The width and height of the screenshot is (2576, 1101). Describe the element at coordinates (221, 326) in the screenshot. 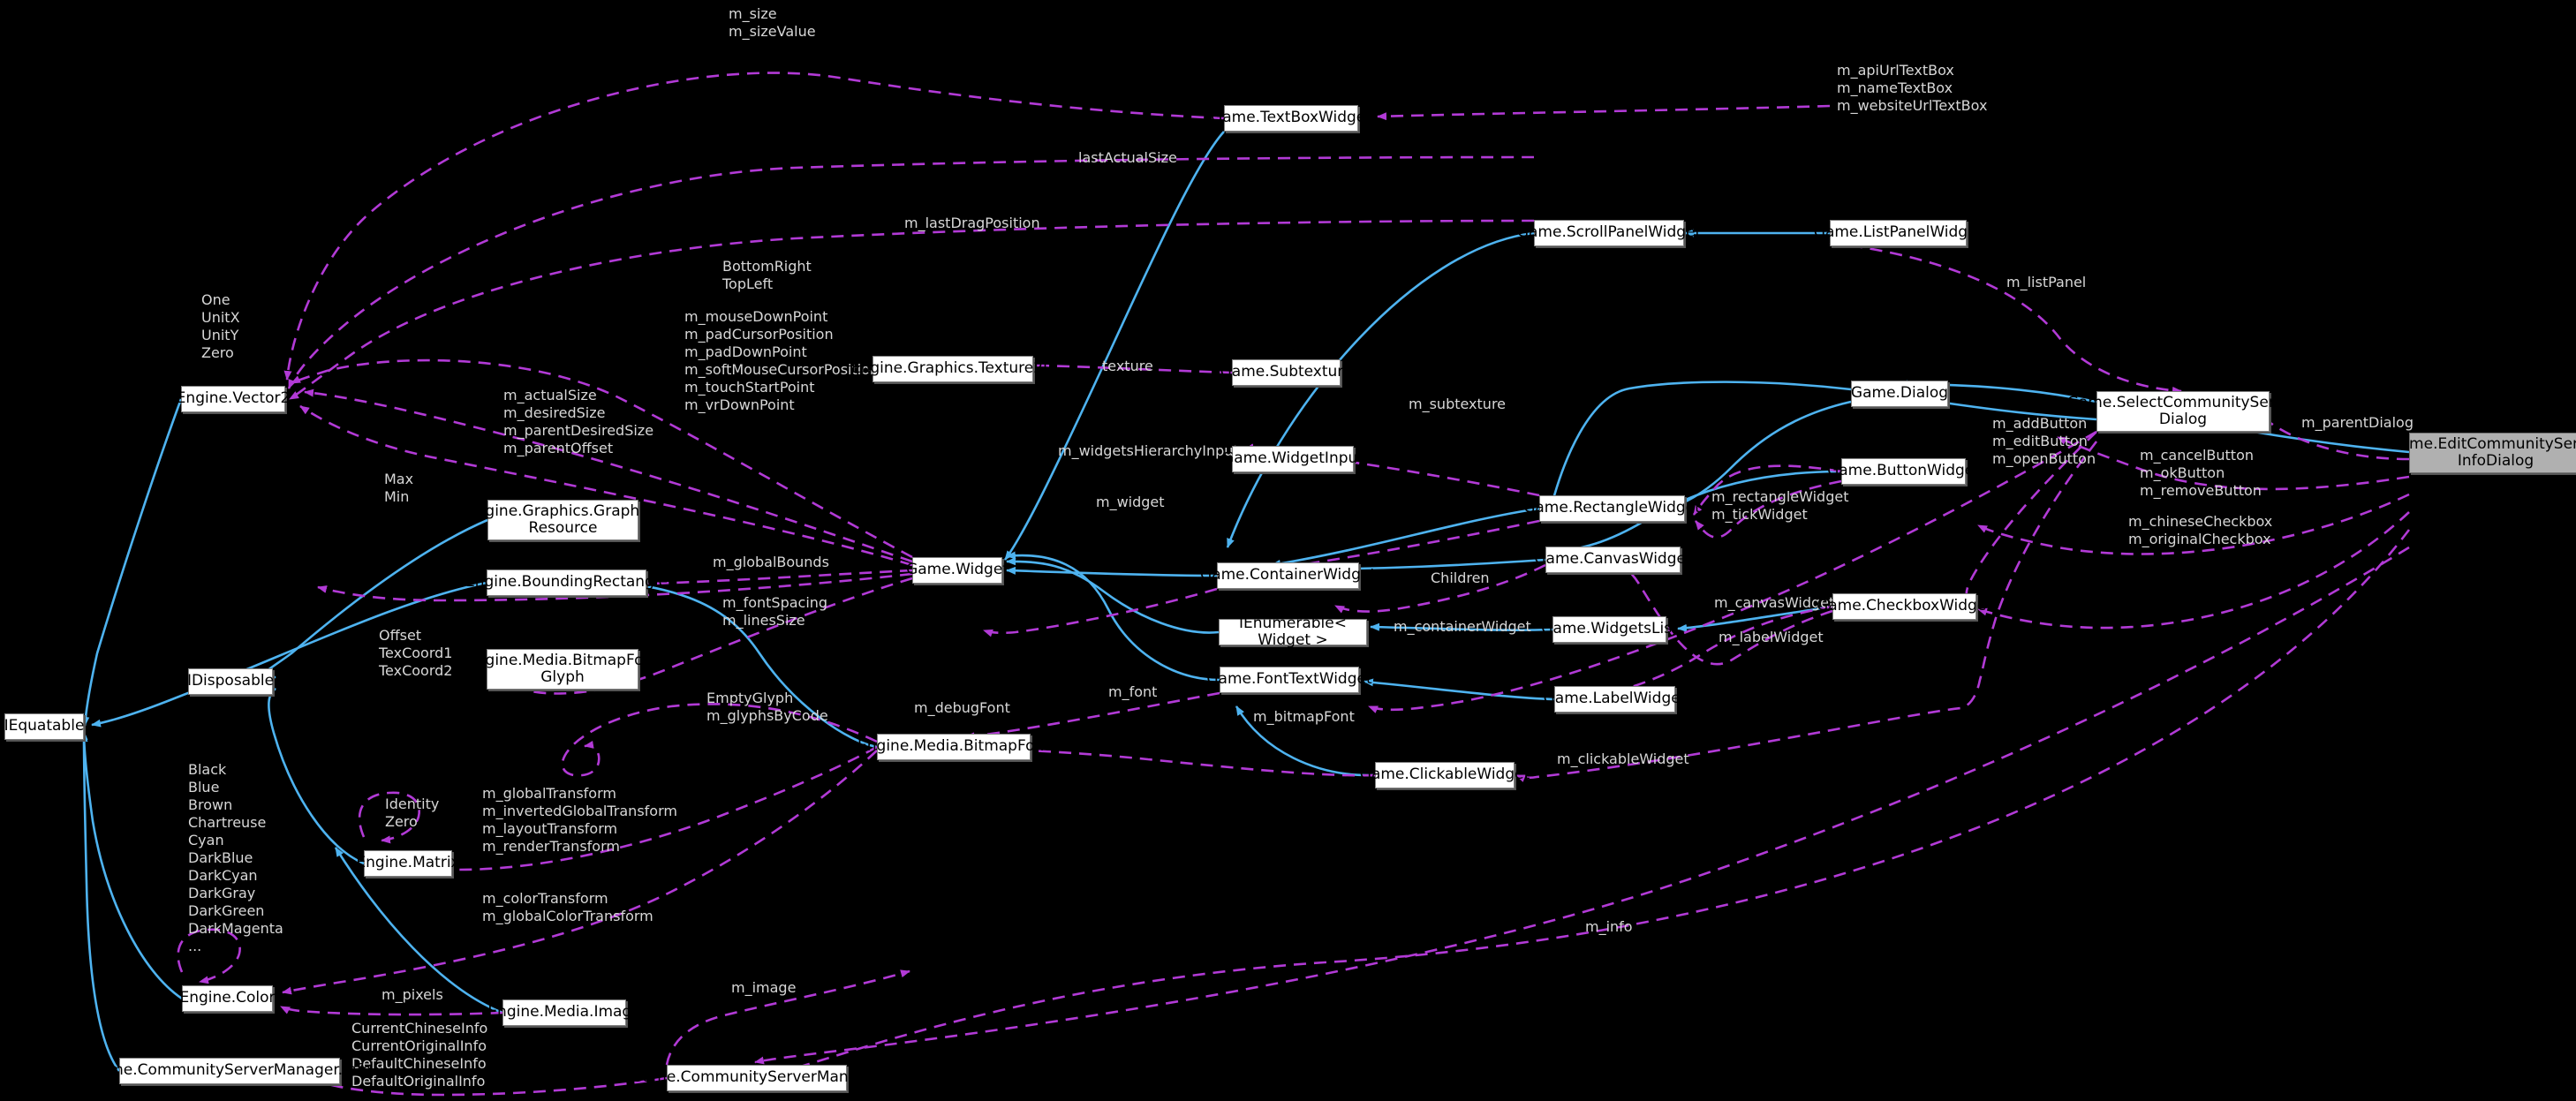

I see `edge-label-oneunit: One UnitX UnitY Zero` at that location.